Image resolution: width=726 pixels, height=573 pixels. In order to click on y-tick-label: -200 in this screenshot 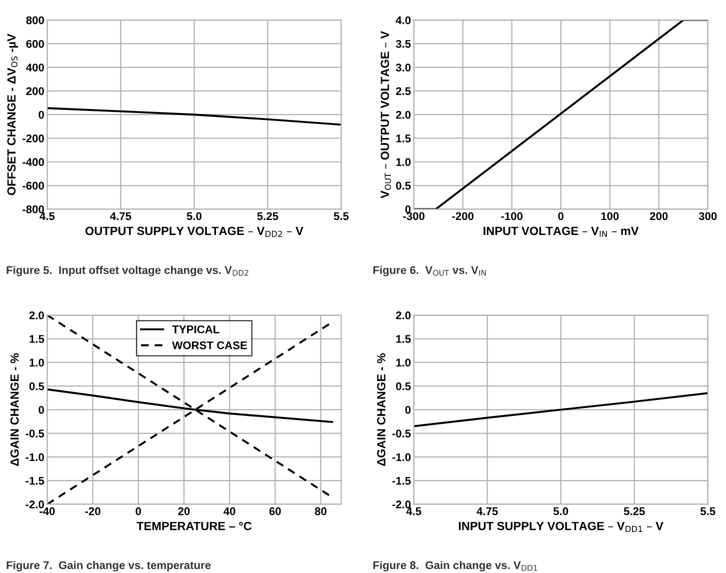, I will do `click(33, 138)`.